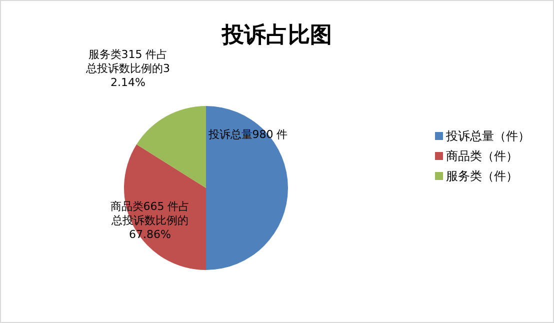 The height and width of the screenshot is (323, 554). What do you see at coordinates (128, 69) in the screenshot?
I see `data-label: 服务类315 件占总投诉数比例的32.14%` at bounding box center [128, 69].